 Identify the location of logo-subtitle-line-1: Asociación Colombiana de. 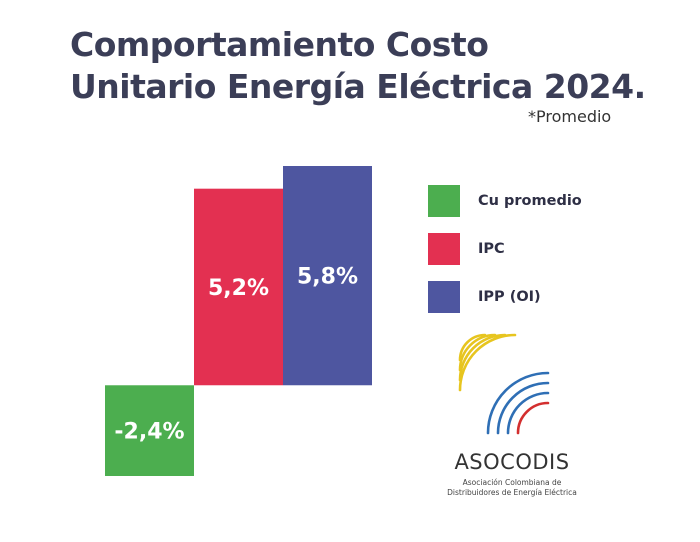
(512, 482).